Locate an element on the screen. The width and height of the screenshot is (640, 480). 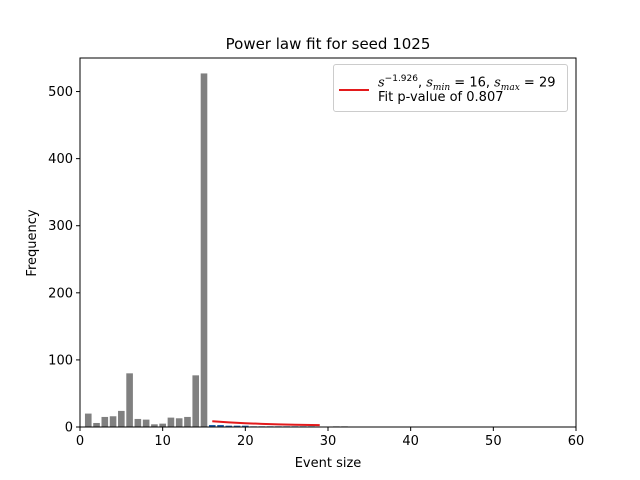
legend-pvalue: Fit p-value of 0.807 is located at coordinates (441, 97).